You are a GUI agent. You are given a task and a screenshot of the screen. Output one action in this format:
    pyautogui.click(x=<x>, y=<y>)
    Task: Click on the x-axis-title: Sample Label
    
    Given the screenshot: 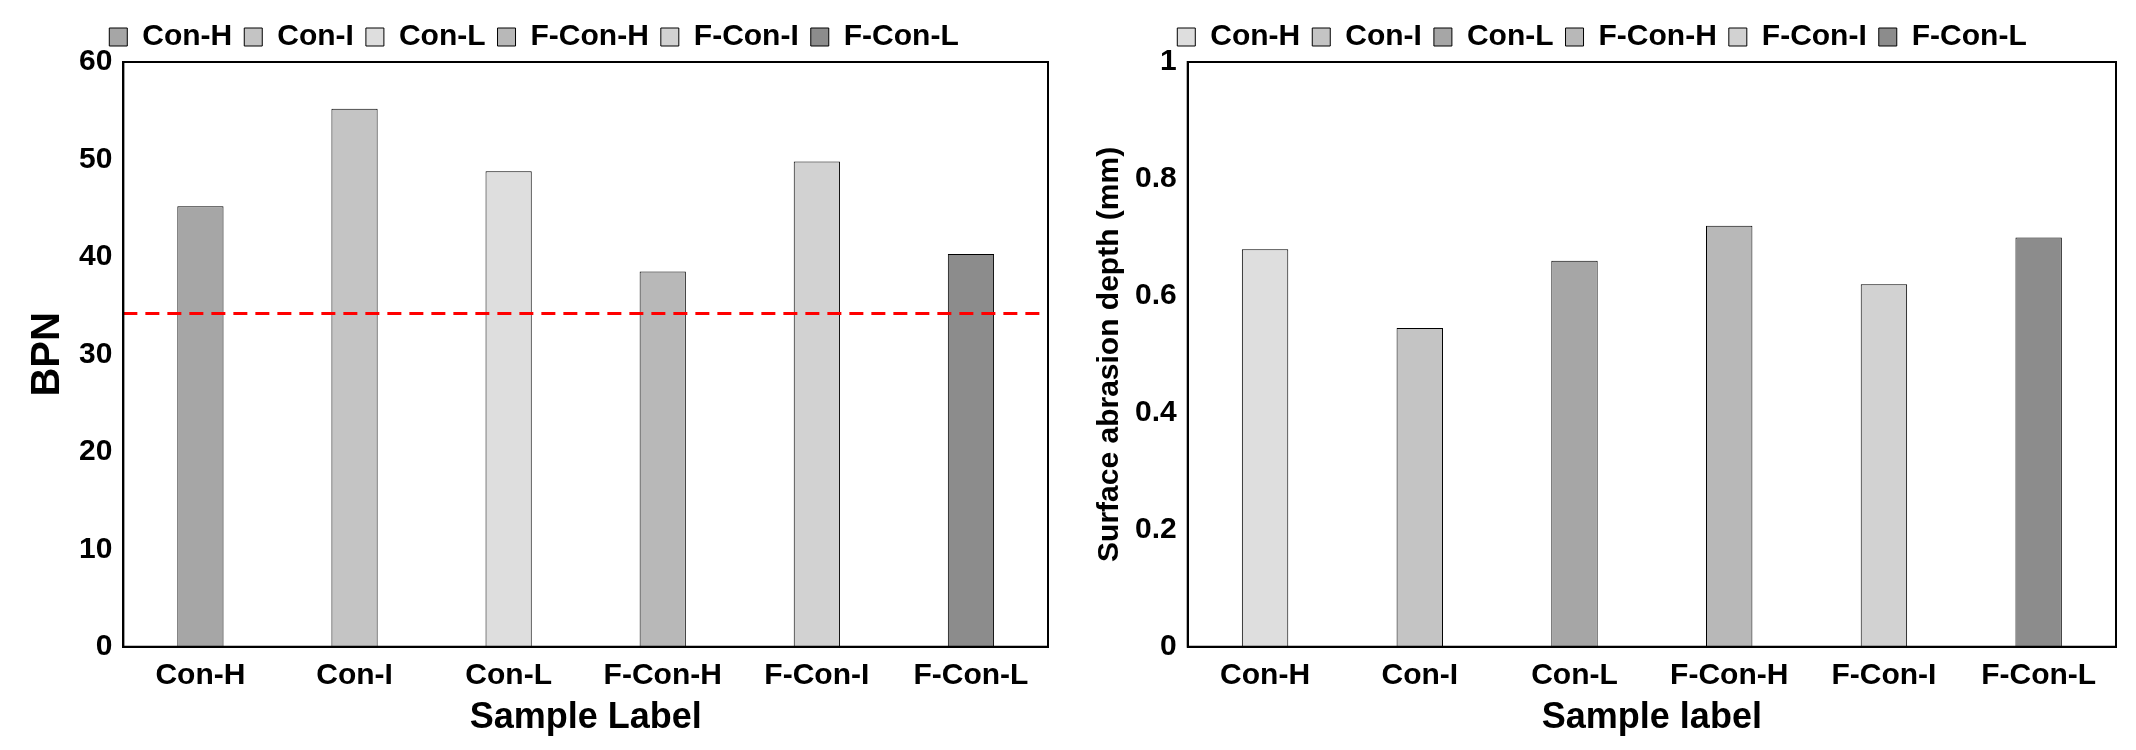 What is the action you would take?
    pyautogui.click(x=585, y=716)
    